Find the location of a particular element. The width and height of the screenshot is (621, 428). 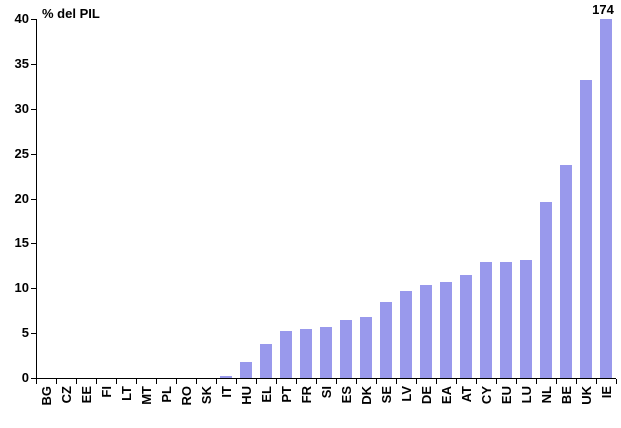

chart-title: % del PIL is located at coordinates (71, 13).